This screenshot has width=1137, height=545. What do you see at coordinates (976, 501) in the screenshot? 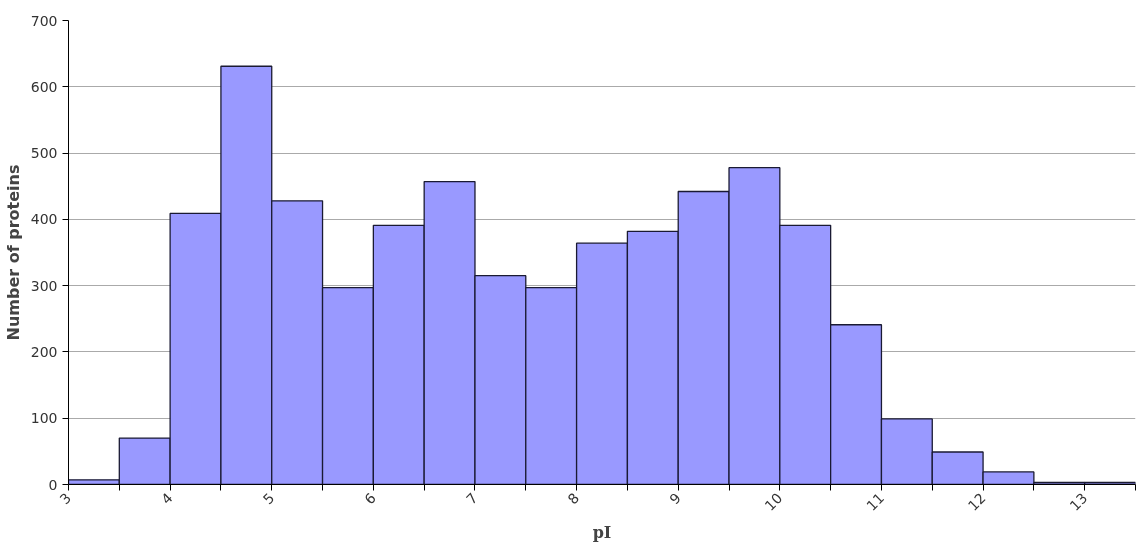
I see `x-tick-label: 12` at bounding box center [976, 501].